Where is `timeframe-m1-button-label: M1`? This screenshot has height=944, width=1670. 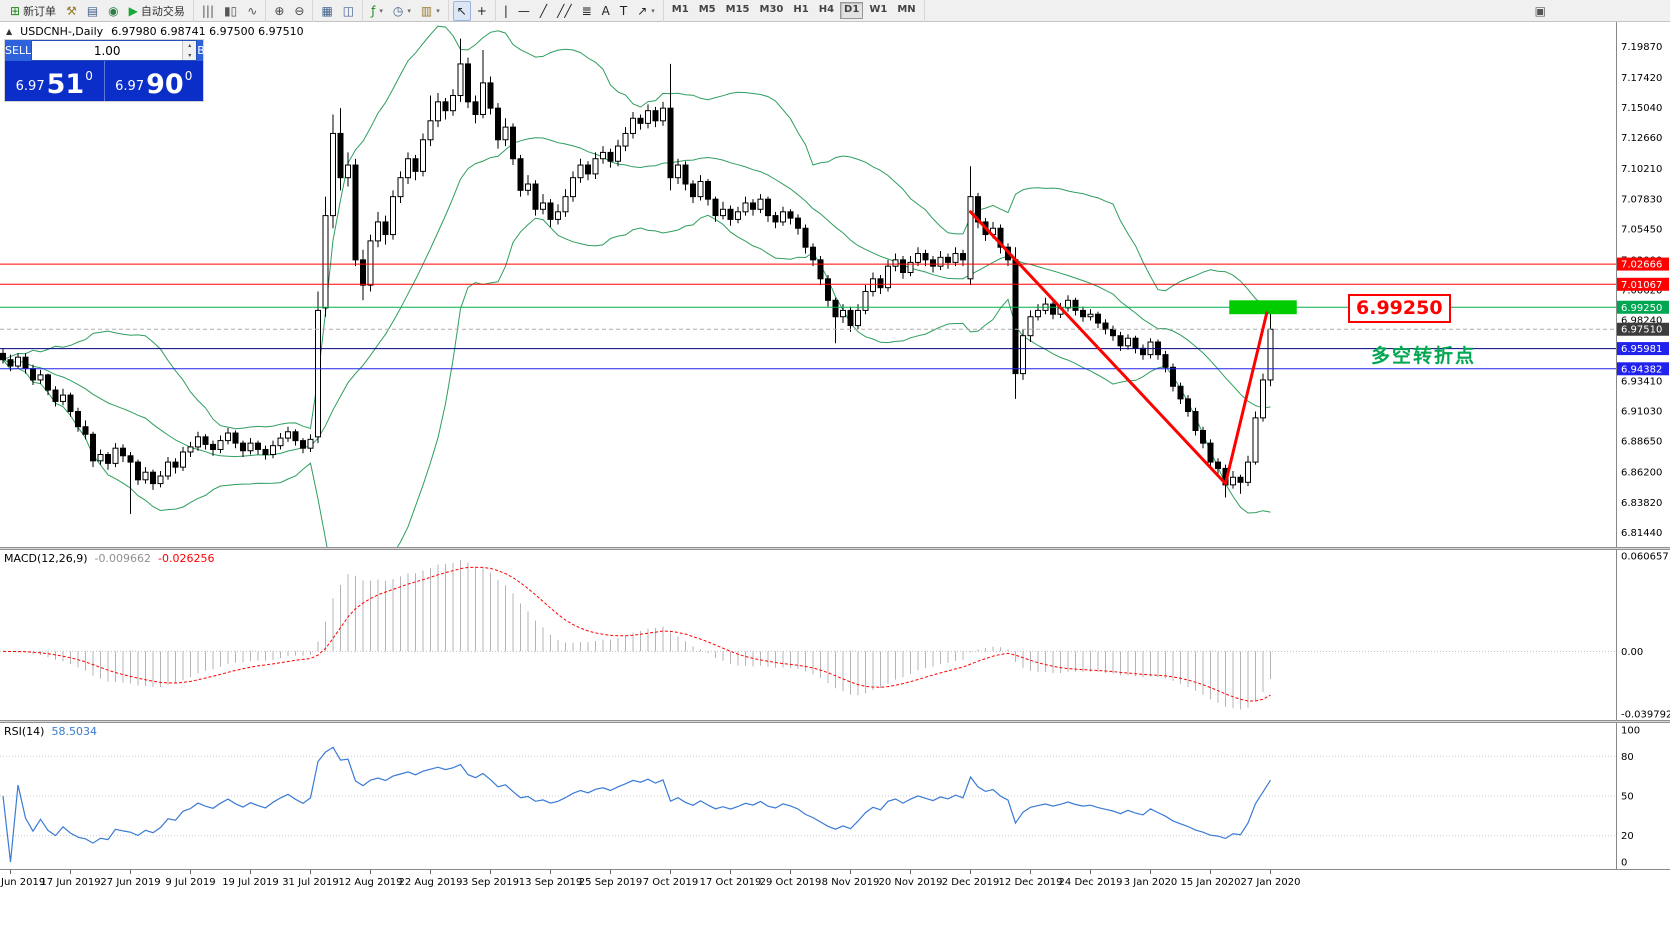
timeframe-m1-button-label: M1 is located at coordinates (680, 9).